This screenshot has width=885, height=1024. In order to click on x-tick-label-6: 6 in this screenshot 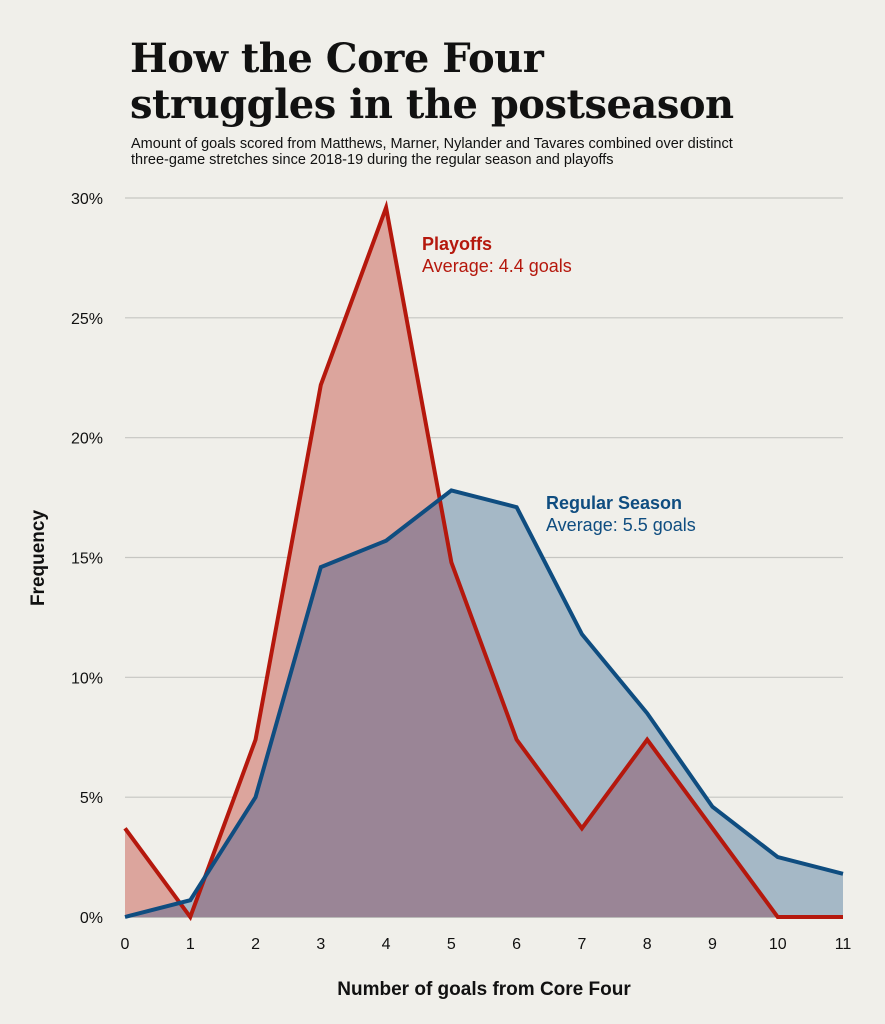, I will do `click(516, 944)`.